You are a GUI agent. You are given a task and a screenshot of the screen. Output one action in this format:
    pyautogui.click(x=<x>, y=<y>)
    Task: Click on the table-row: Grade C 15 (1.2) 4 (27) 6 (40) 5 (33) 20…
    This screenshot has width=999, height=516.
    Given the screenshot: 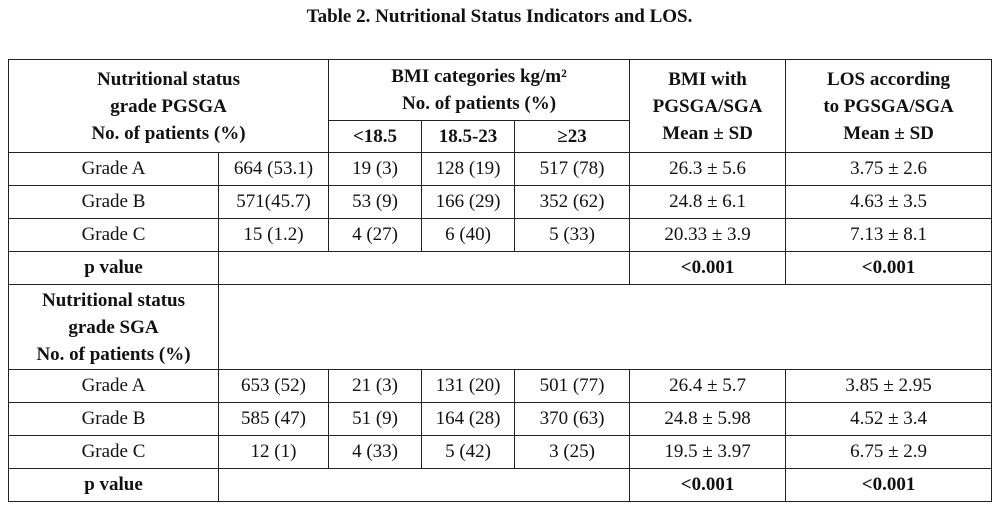 What is the action you would take?
    pyautogui.click(x=500, y=235)
    